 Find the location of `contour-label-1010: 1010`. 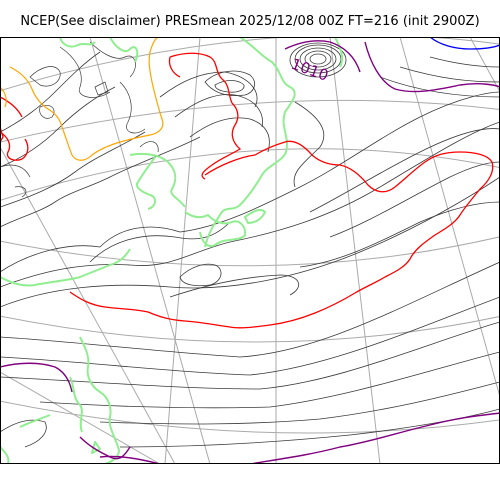

contour-label-1010: 1010 is located at coordinates (310, 70).